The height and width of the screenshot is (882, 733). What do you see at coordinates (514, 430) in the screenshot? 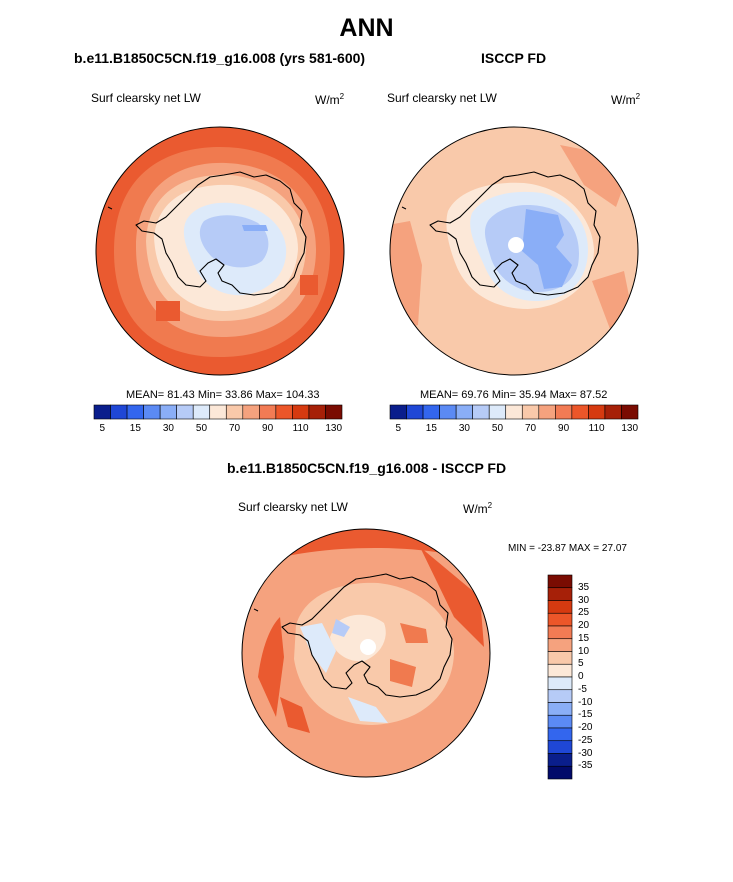
I see `panel-2-colorbar-labels: 5 15 30 50 70 90 110 130` at bounding box center [514, 430].